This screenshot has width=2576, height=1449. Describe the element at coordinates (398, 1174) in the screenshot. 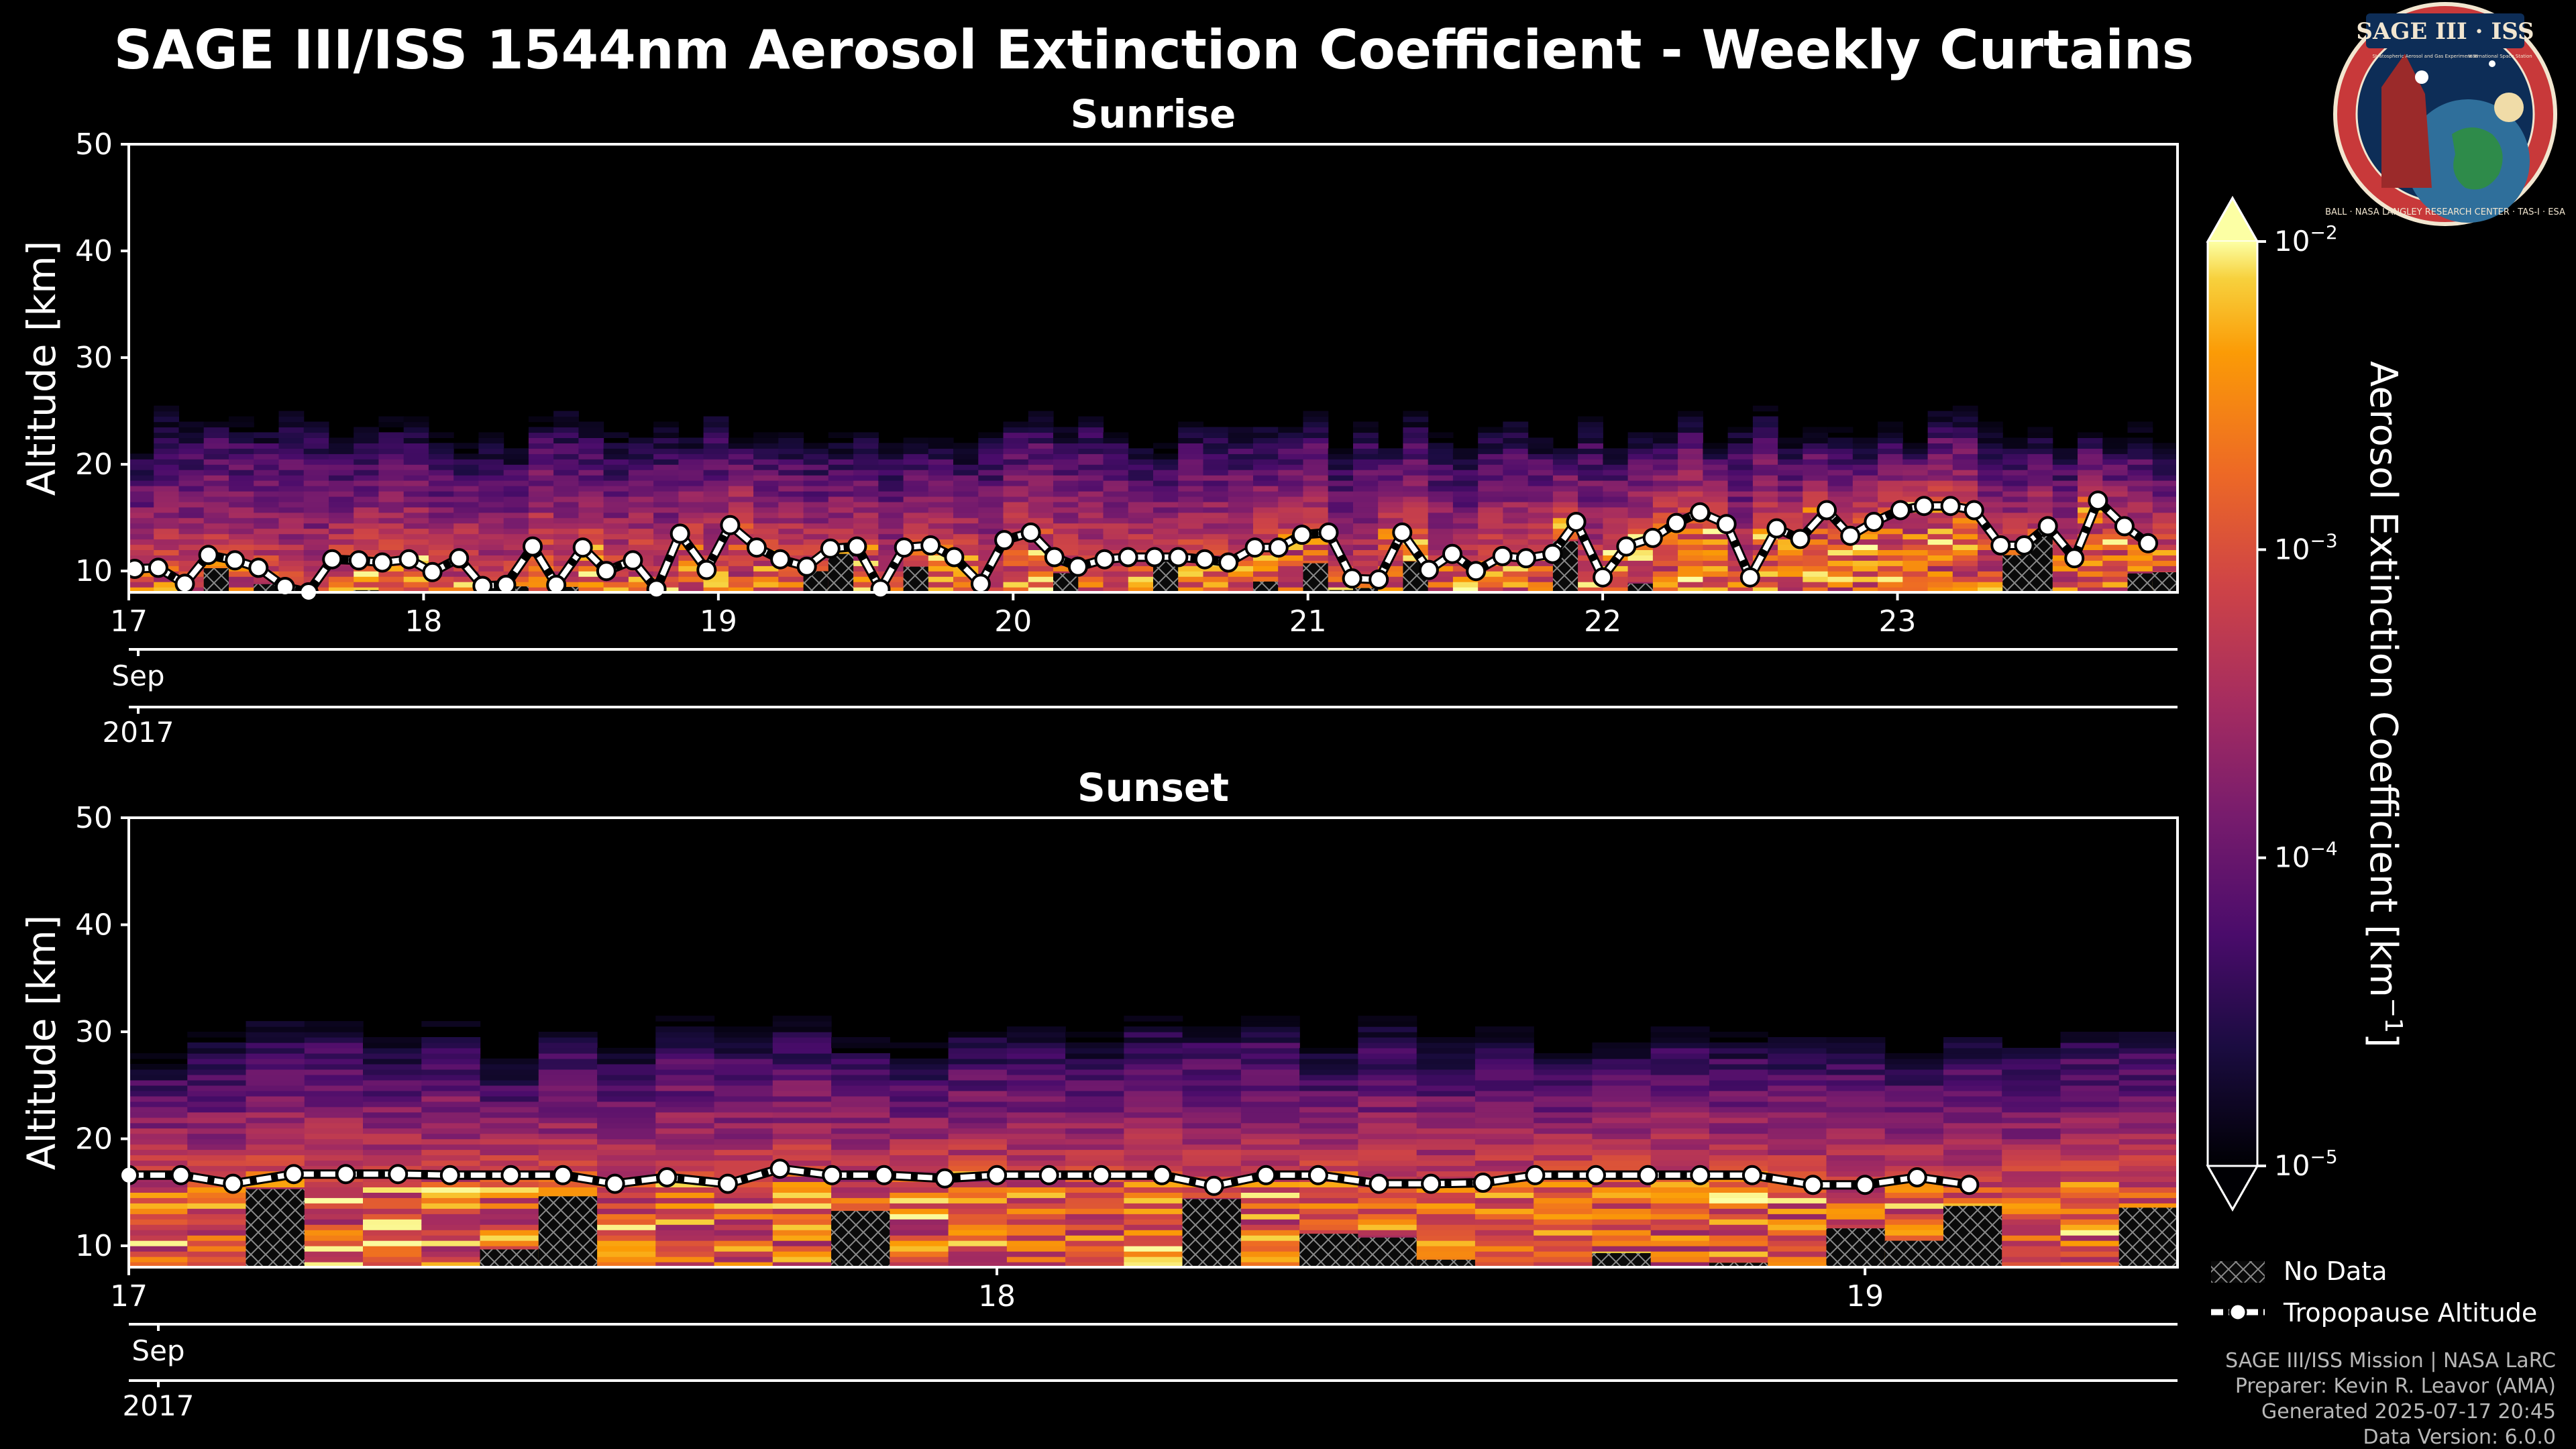

I see `sunset-tropopause-point` at that location.